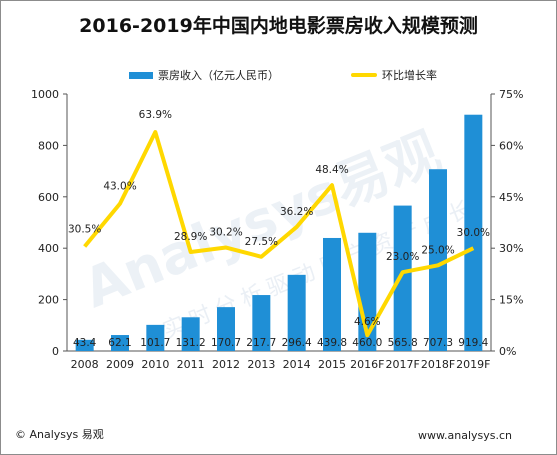 Image resolution: width=557 pixels, height=455 pixels. I want to click on legend-revenue-label: 票房收入（亿元人民币）, so click(218, 75).